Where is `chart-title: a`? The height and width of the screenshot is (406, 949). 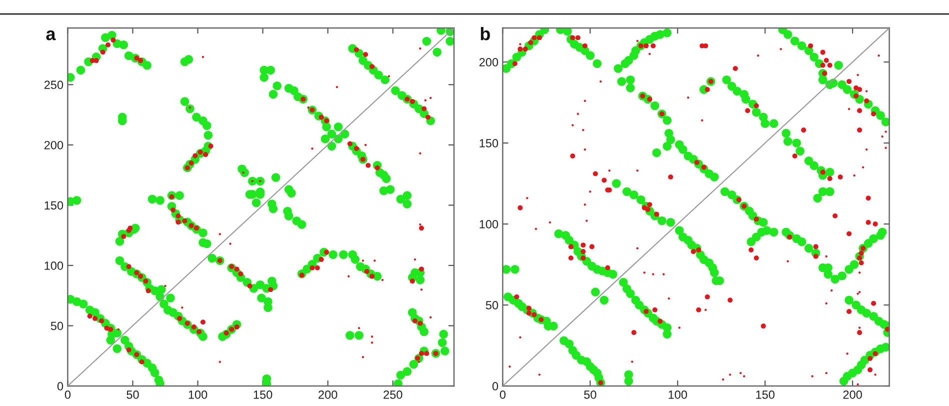
chart-title: a is located at coordinates (51, 35).